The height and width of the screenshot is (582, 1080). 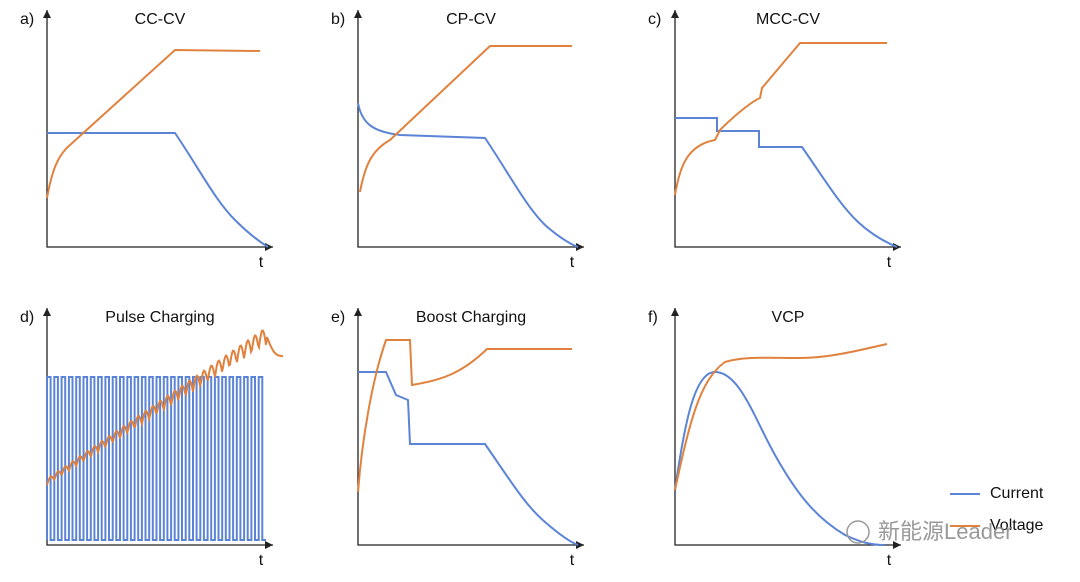 I want to click on panel-label: b), so click(x=338, y=19).